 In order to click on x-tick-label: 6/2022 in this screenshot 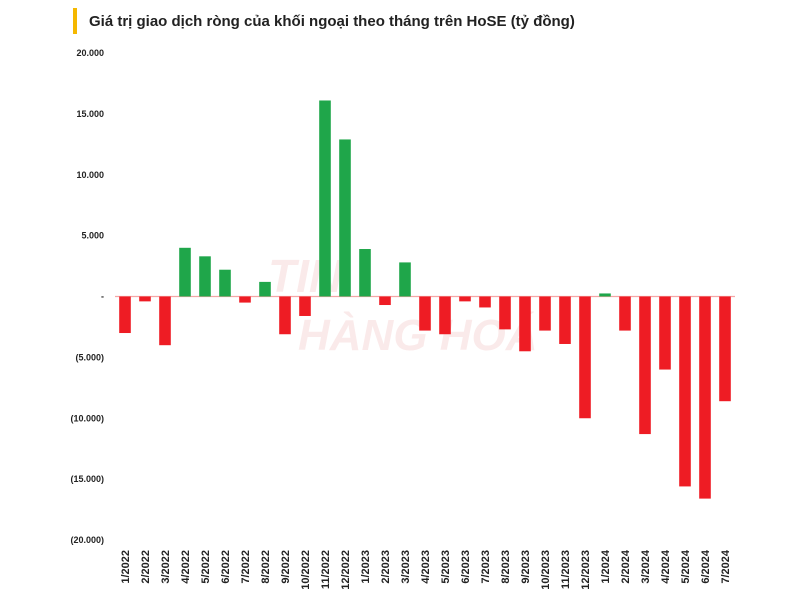, I will do `click(226, 567)`.